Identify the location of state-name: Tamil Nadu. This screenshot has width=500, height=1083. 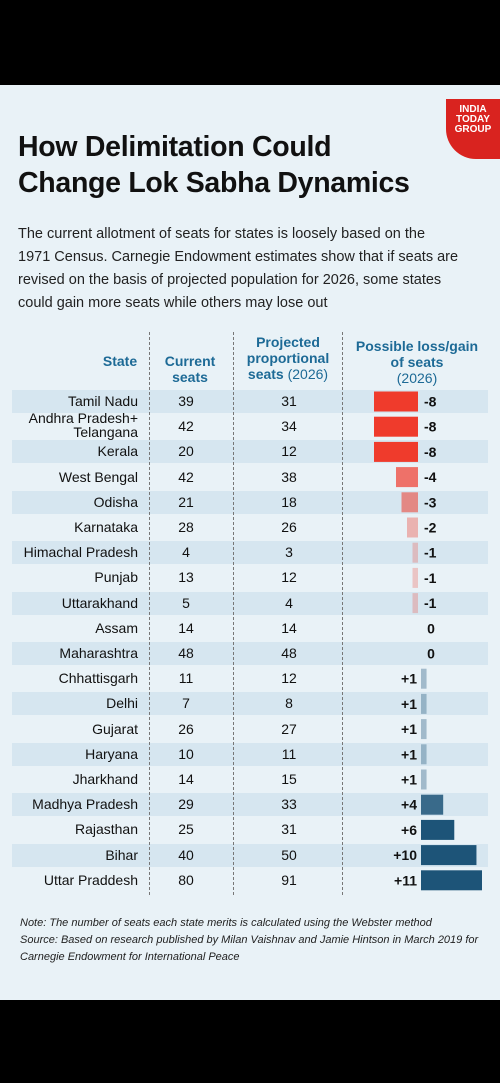
(75, 401).